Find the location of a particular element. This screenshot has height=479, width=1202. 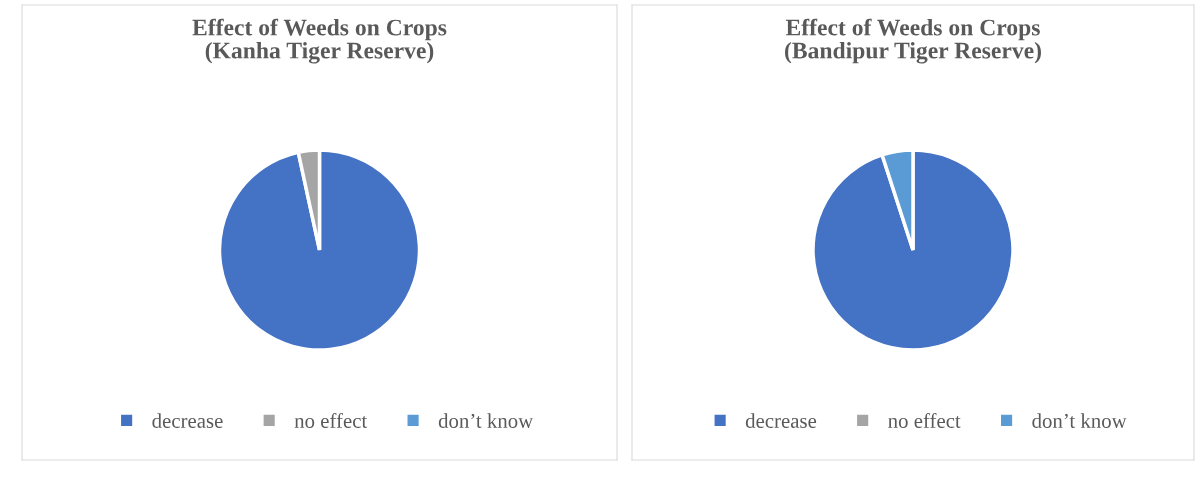

chart-title: Effect of Weeds on Crops (Bandipur Tiger Reserve) is located at coordinates (913, 41).